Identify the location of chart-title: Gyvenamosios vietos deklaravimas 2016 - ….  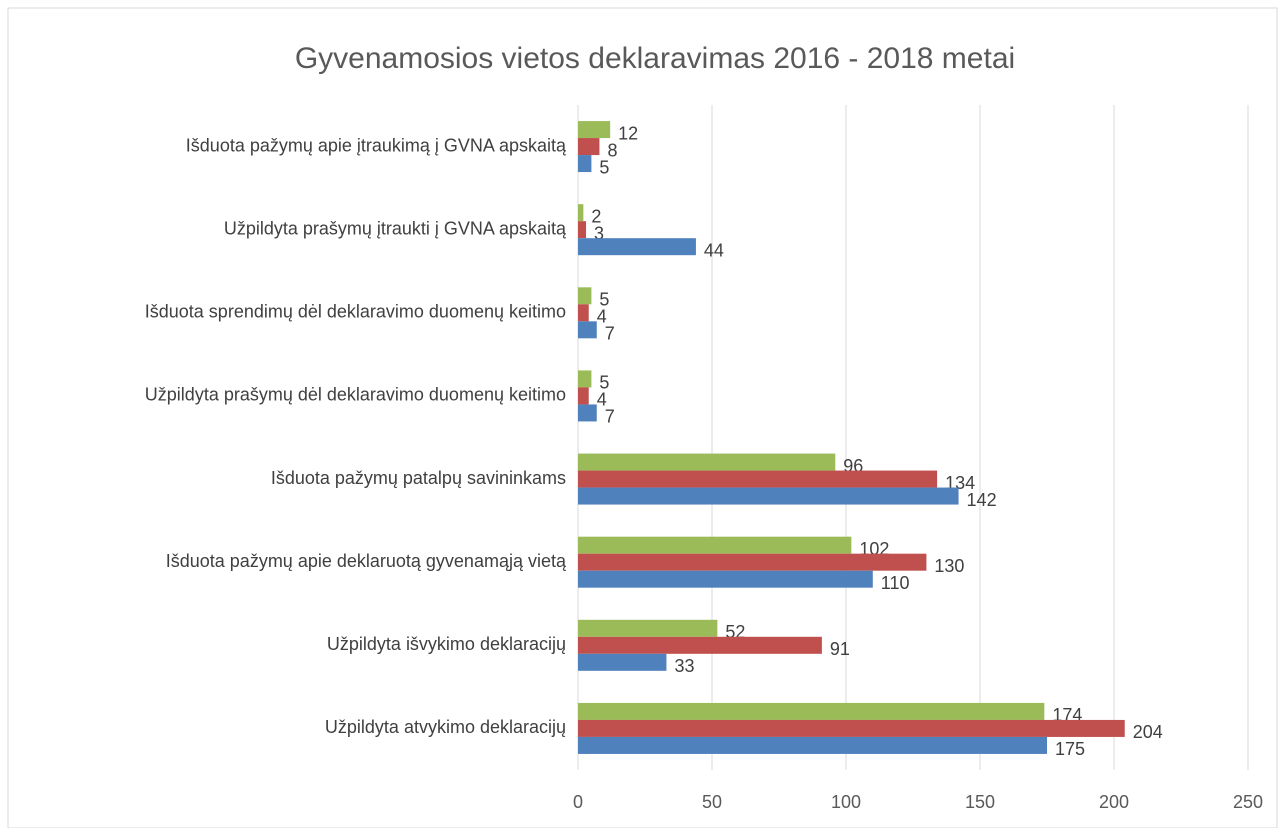
(655, 58).